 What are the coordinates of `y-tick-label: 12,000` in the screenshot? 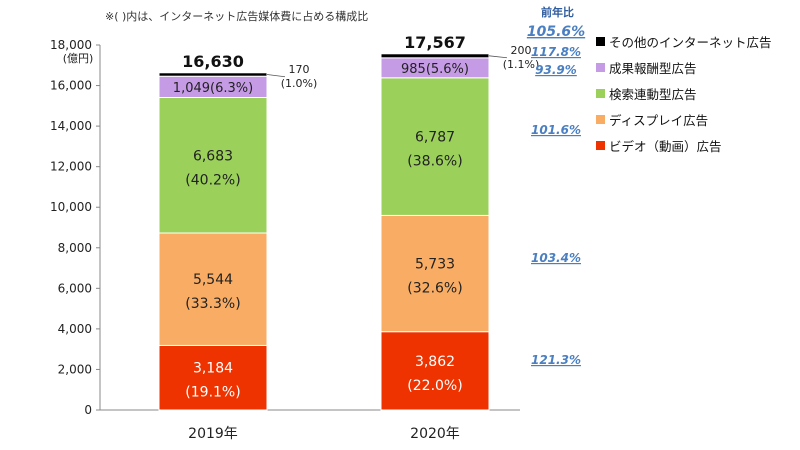 It's located at (71, 167).